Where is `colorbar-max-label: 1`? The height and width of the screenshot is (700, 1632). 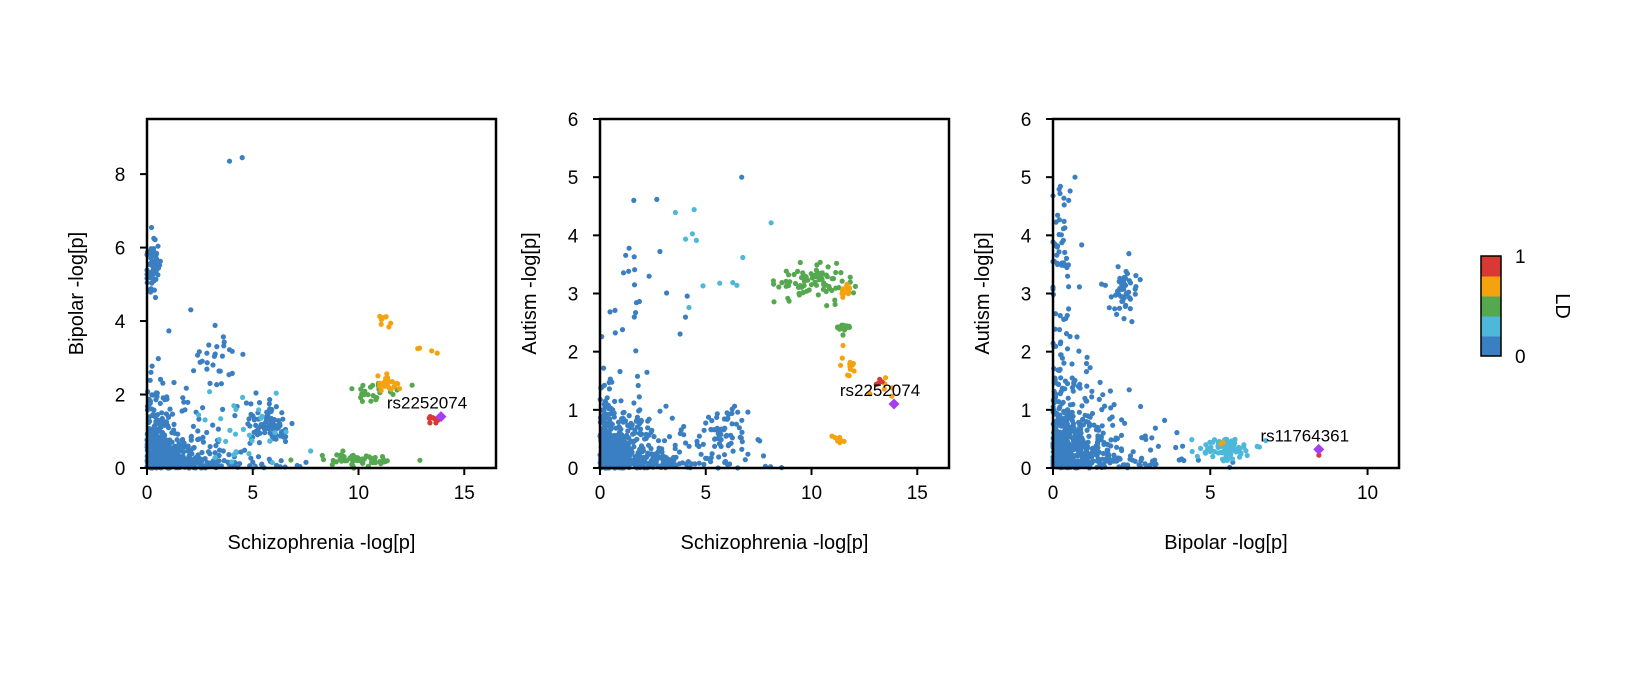 colorbar-max-label: 1 is located at coordinates (1520, 257).